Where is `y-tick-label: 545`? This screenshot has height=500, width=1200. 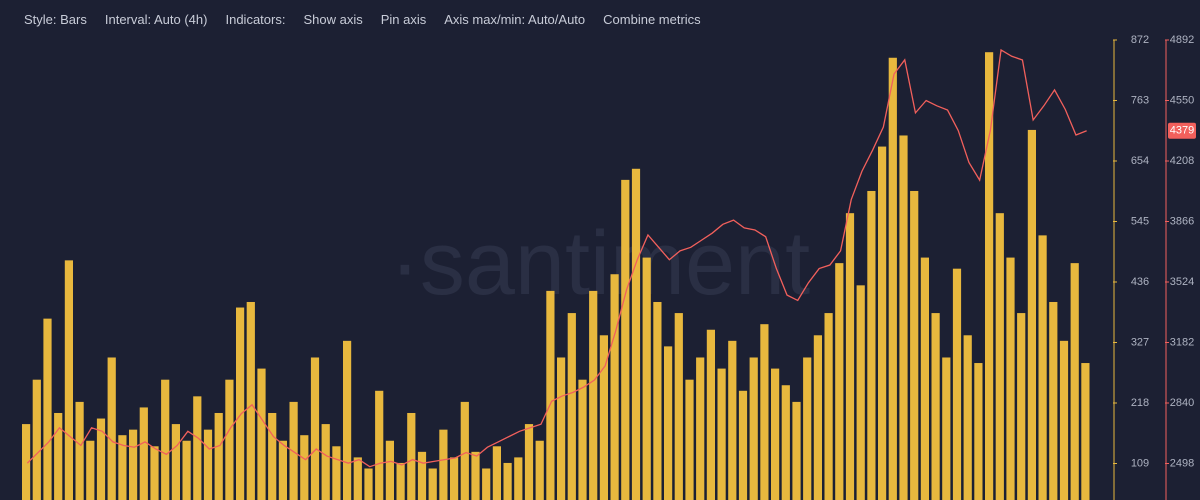
y-tick-label: 545 is located at coordinates (1140, 221).